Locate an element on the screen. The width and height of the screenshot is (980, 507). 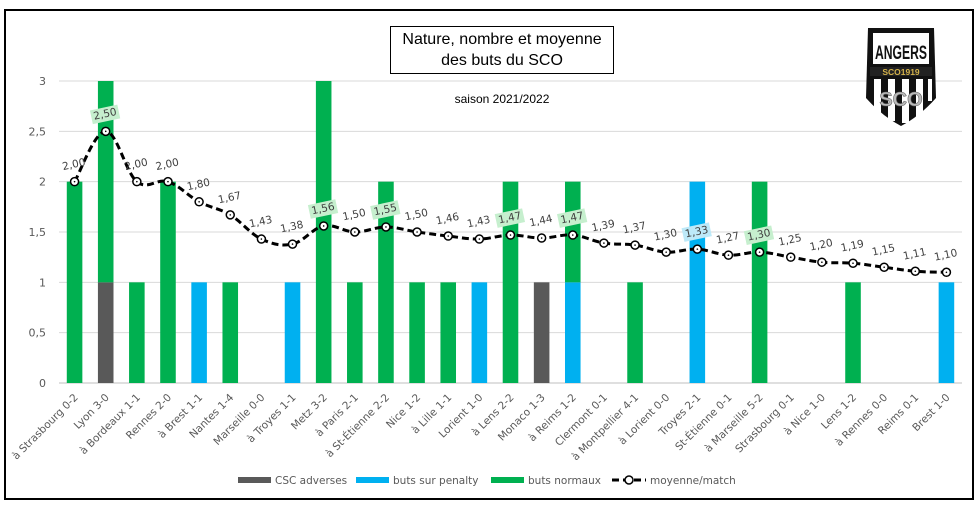
data-label: 1,56 is located at coordinates (323, 209).